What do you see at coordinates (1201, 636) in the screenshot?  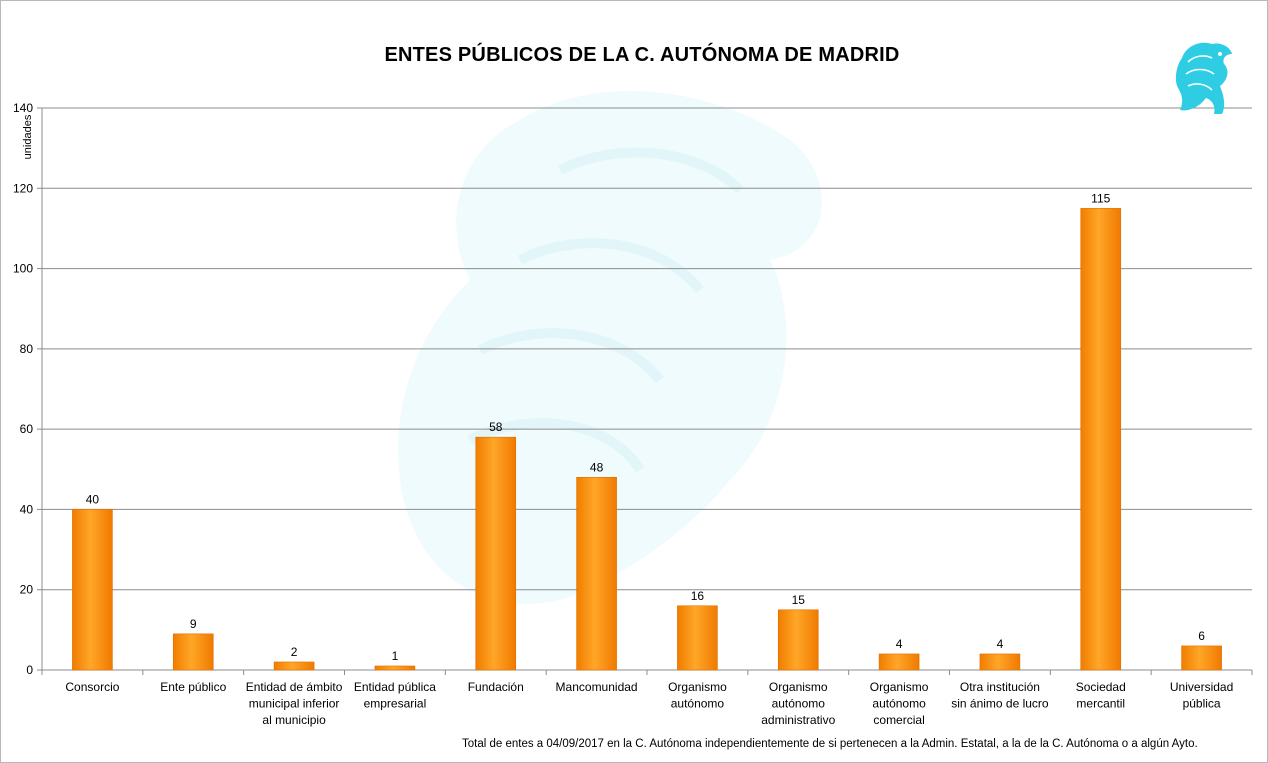 I see `value-label: 6` at bounding box center [1201, 636].